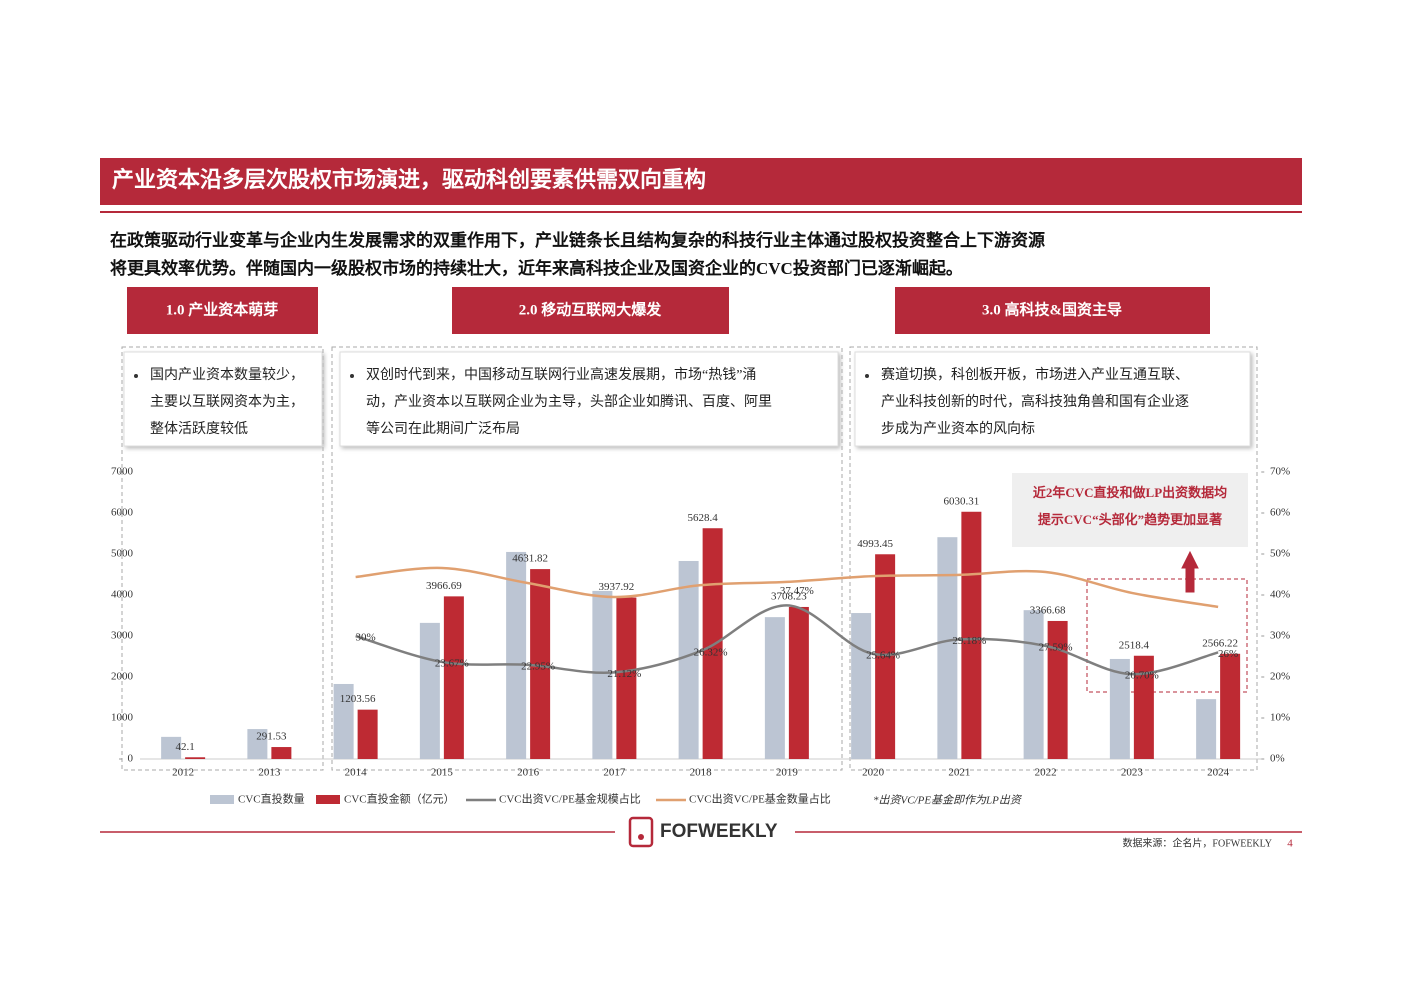 The height and width of the screenshot is (992, 1403). Describe the element at coordinates (1197, 842) in the screenshot. I see `source: 数据来源：企名片，FOFWEEKLY` at that location.